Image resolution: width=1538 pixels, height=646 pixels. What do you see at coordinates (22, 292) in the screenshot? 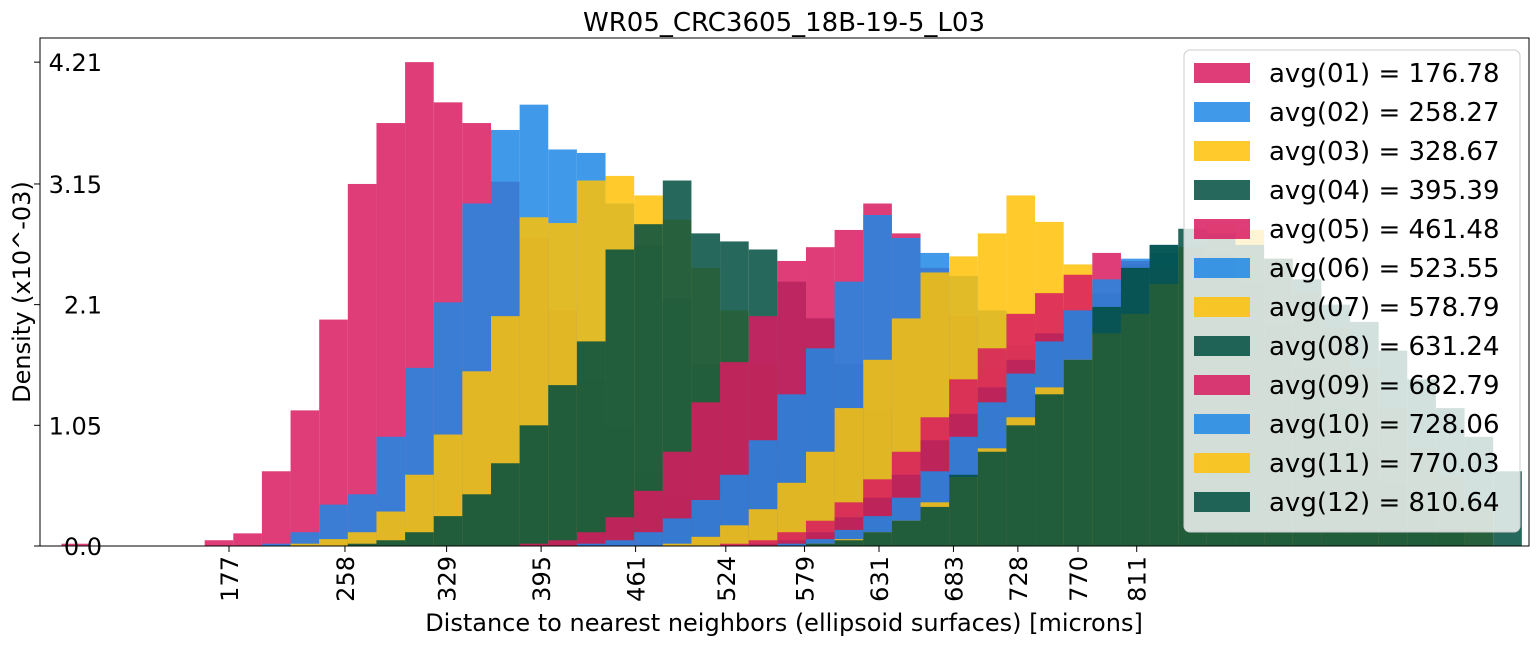
I see `y-axis-label: Density (x10^-03)` at bounding box center [22, 292].